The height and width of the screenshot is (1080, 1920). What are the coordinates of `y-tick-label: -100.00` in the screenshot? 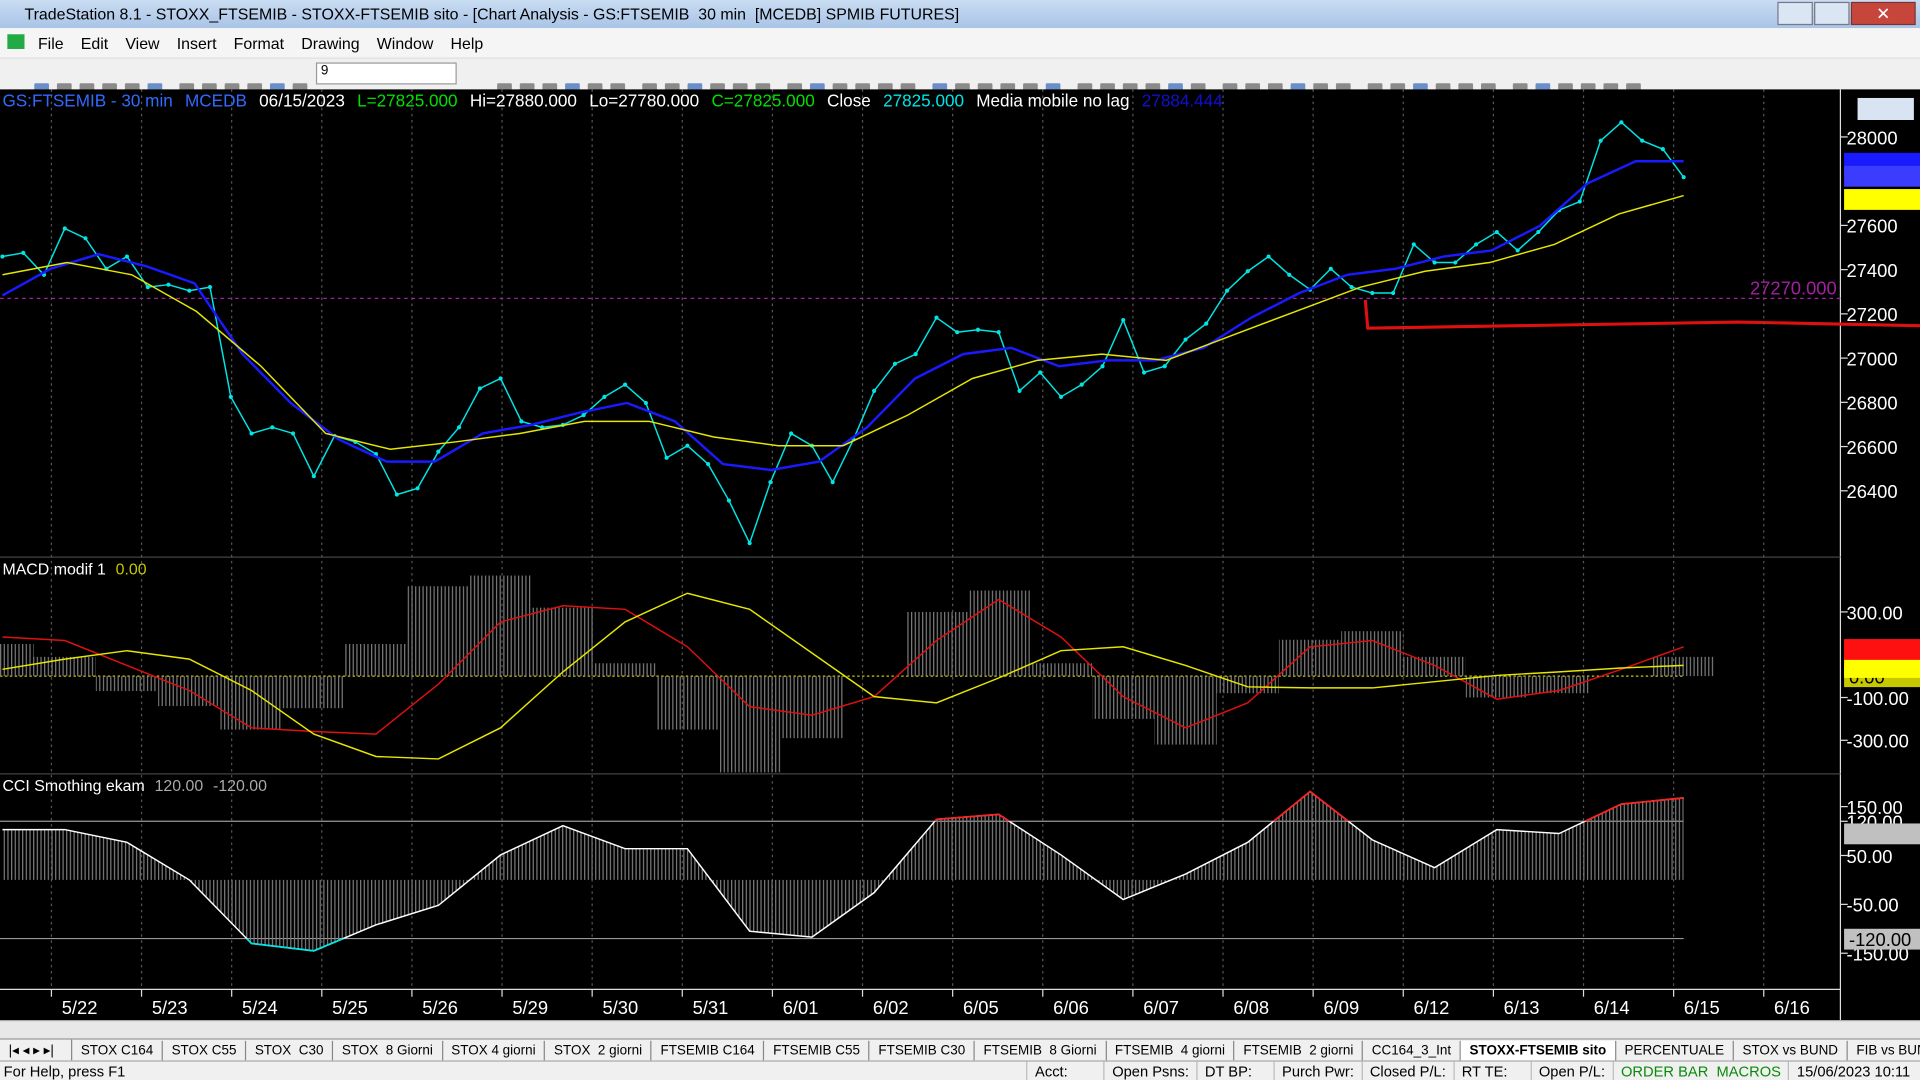 It's located at (1878, 698).